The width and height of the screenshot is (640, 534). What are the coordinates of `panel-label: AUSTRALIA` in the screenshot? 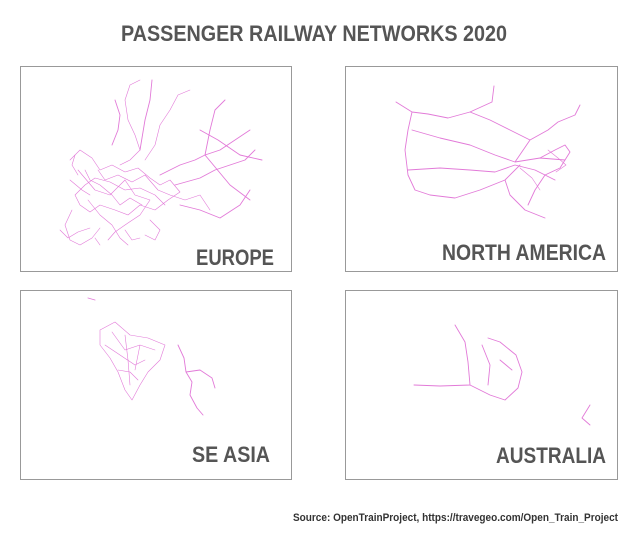 It's located at (551, 455).